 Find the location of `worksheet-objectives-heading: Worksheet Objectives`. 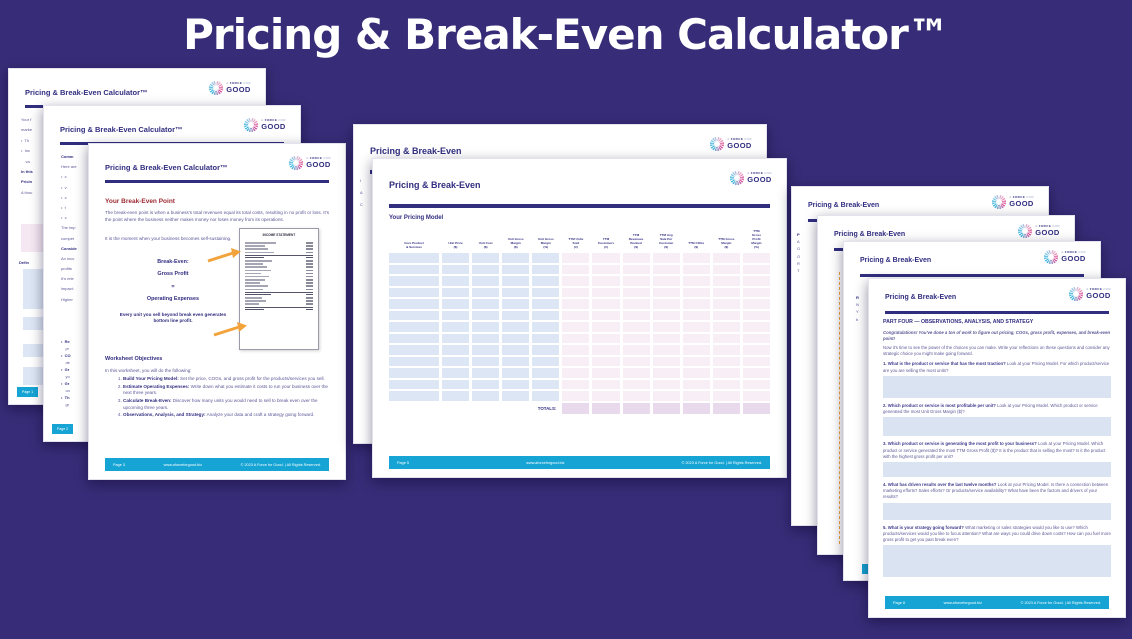

worksheet-objectives-heading: Worksheet Objectives is located at coordinates (134, 359).